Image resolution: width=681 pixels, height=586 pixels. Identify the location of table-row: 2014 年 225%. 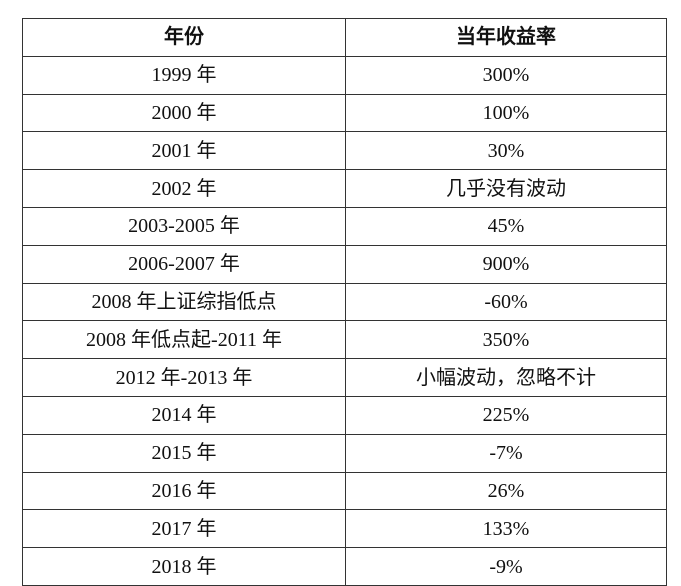
(344, 415).